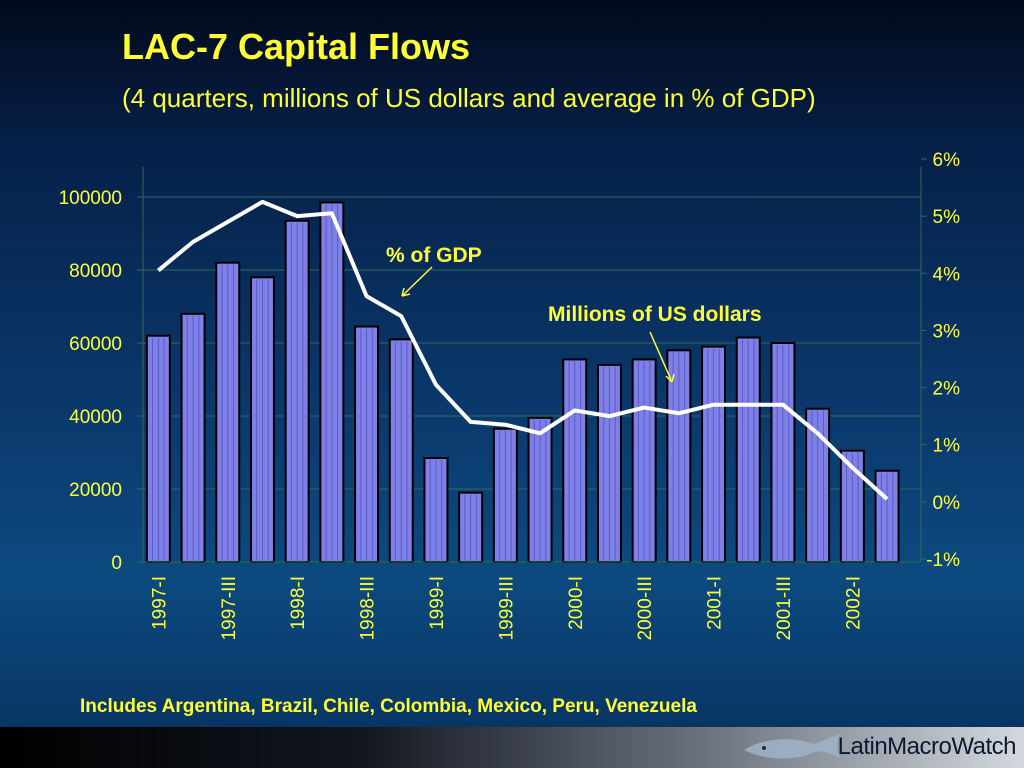 The height and width of the screenshot is (768, 1024). Describe the element at coordinates (434, 255) in the screenshot. I see `annotation-pct-gdp: % of GDP` at that location.